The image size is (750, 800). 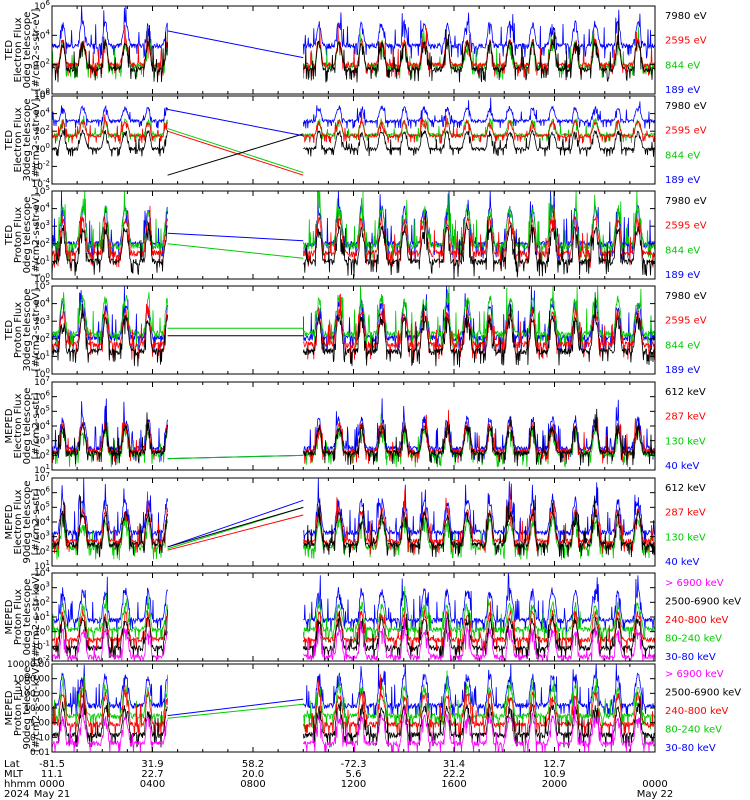 I want to click on x-tick-label: 22.7, so click(x=152, y=774).